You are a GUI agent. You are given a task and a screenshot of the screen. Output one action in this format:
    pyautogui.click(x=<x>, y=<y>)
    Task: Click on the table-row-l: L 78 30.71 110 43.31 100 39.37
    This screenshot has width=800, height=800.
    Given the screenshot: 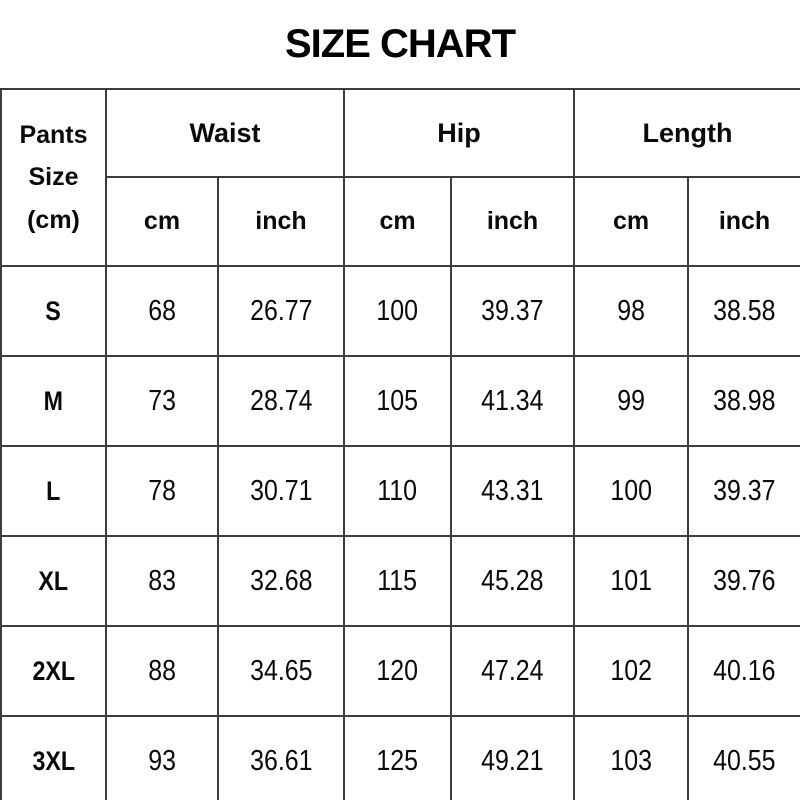 What is the action you would take?
    pyautogui.click(x=400, y=491)
    